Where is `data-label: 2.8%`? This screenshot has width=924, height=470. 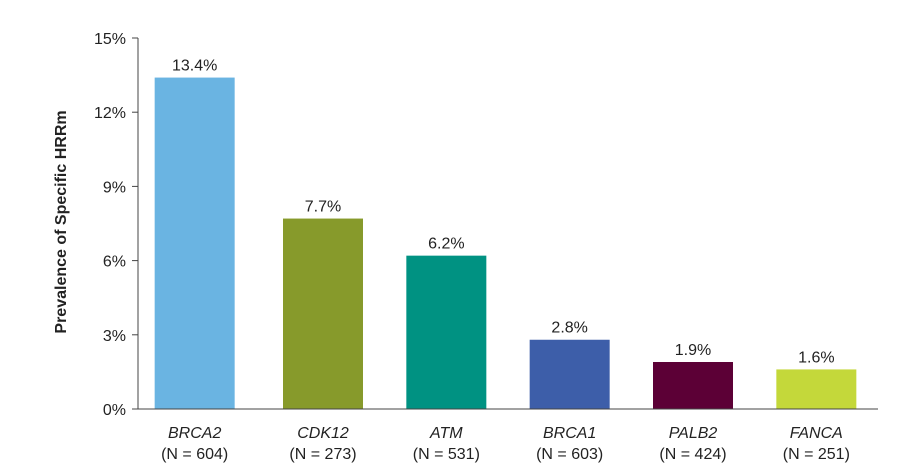
data-label: 2.8% is located at coordinates (569, 328).